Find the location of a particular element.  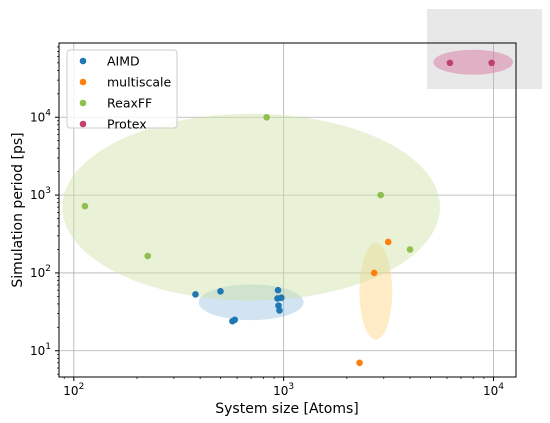

x-axis-ticks: 10² 10³ 10⁴ is located at coordinates (283, 387).